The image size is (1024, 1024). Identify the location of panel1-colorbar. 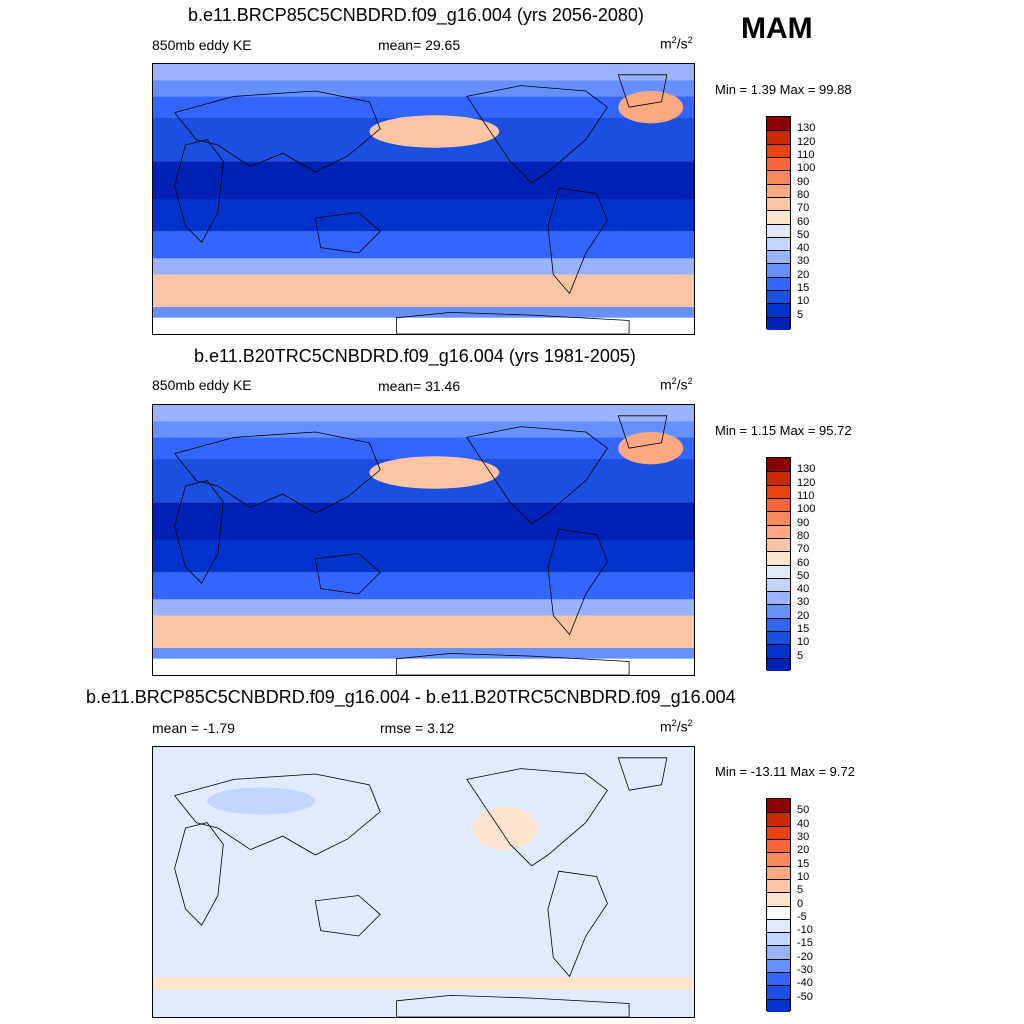
(778, 223).